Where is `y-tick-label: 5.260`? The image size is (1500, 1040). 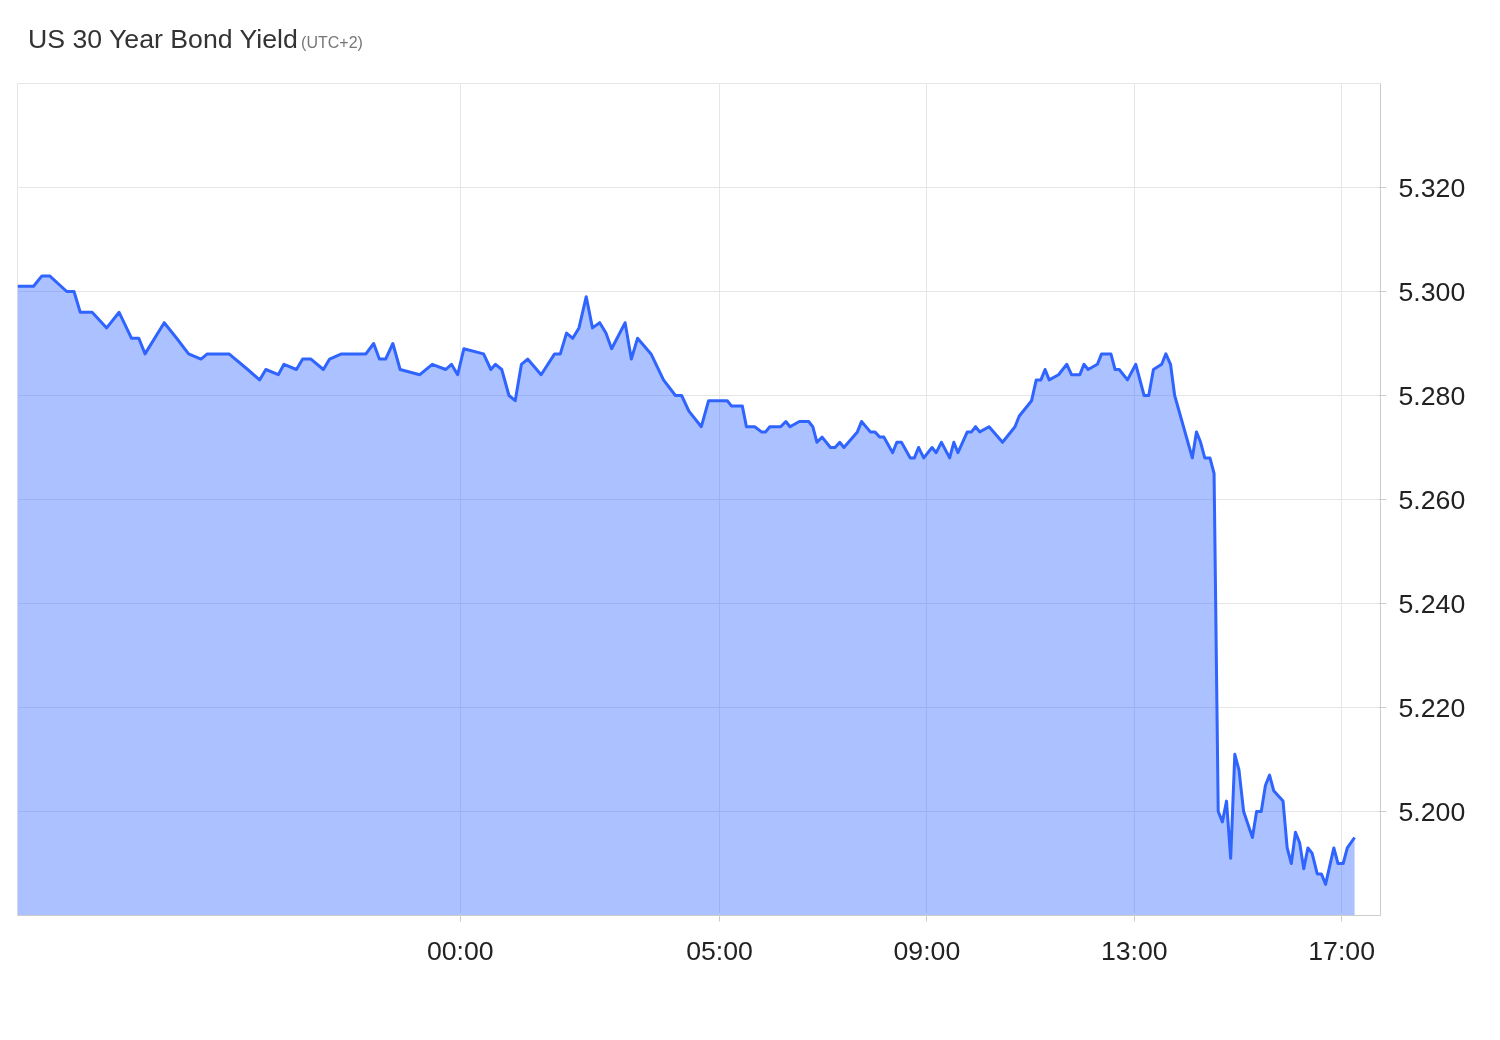
y-tick-label: 5.260 is located at coordinates (1432, 499).